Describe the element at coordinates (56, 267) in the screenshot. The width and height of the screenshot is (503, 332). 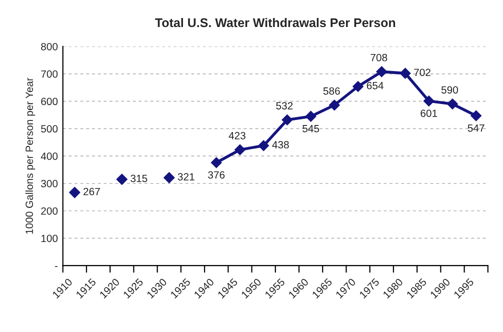
I see `y-tick-label: -` at that location.